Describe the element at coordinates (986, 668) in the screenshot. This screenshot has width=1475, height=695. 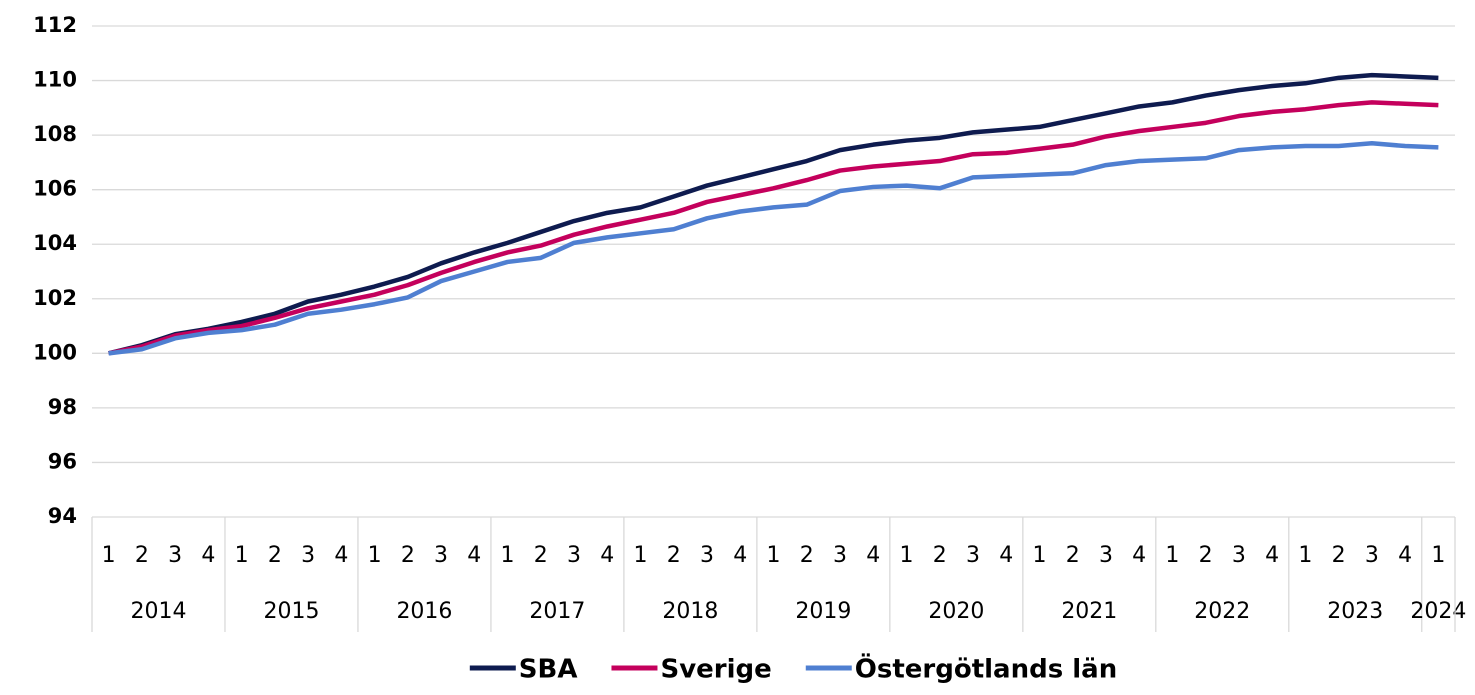
I see `legend-label: Östergötlands län` at that location.